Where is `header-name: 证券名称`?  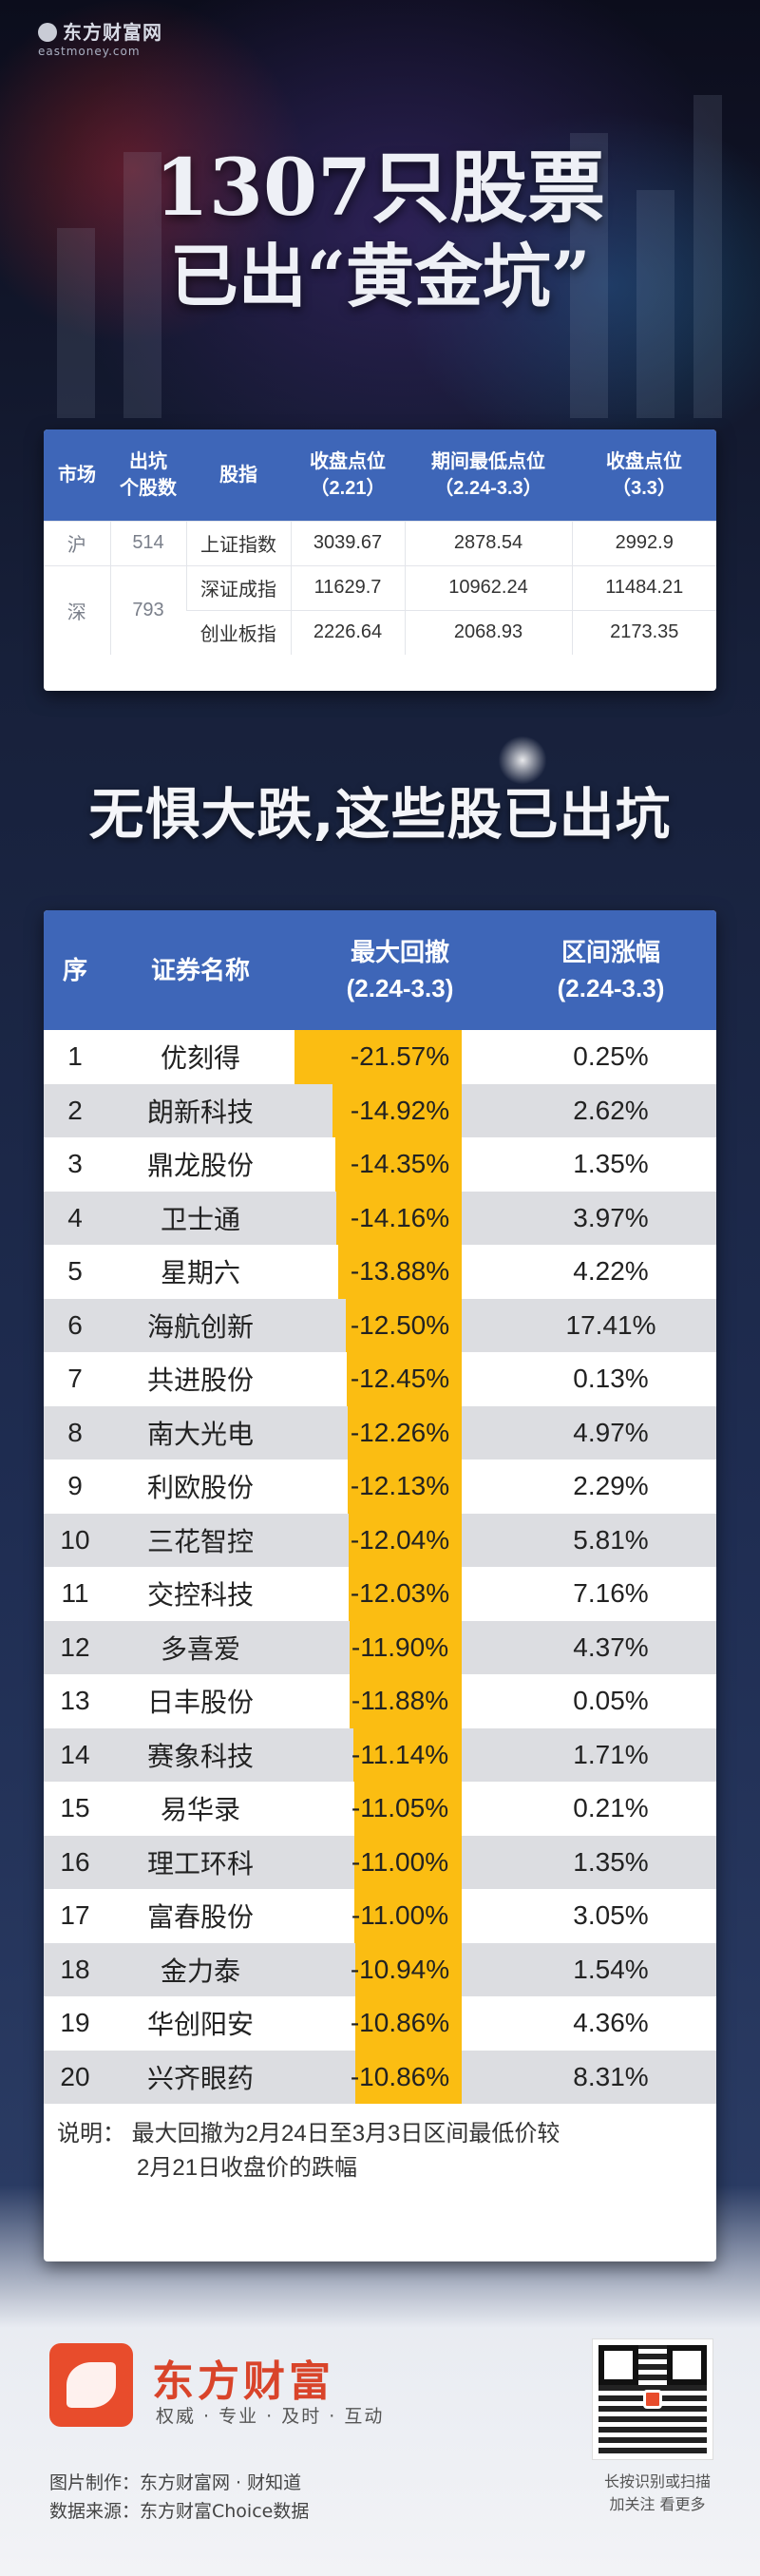
header-name: 证券名称 is located at coordinates (200, 970).